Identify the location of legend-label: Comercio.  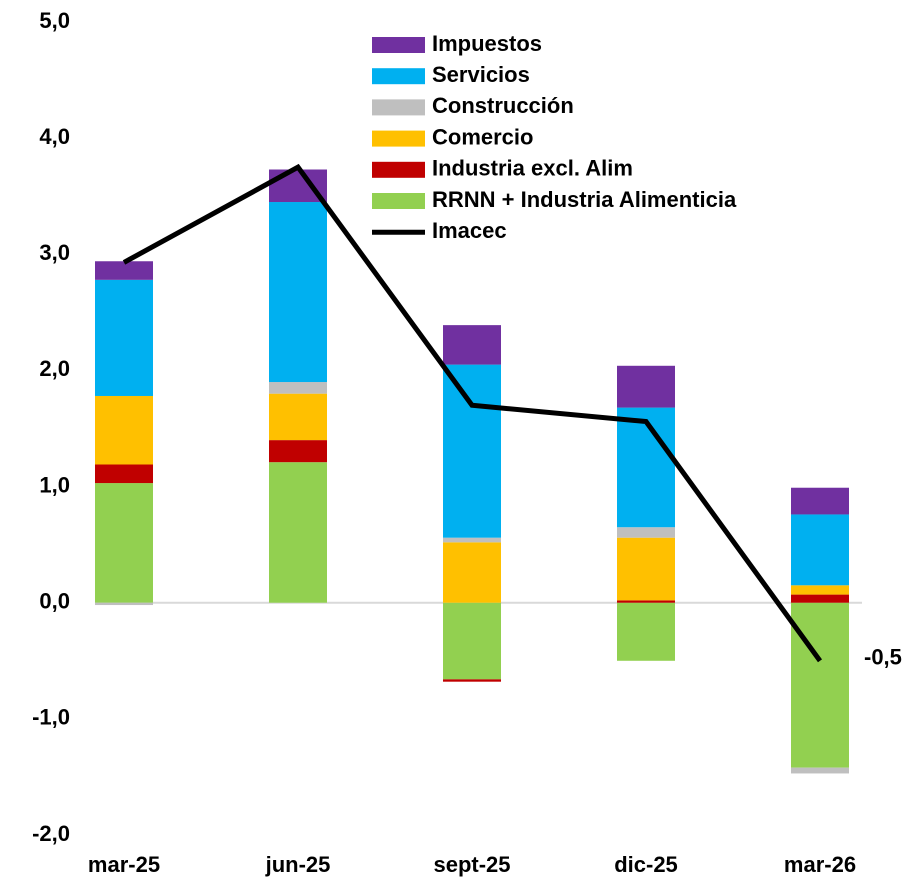
(482, 136).